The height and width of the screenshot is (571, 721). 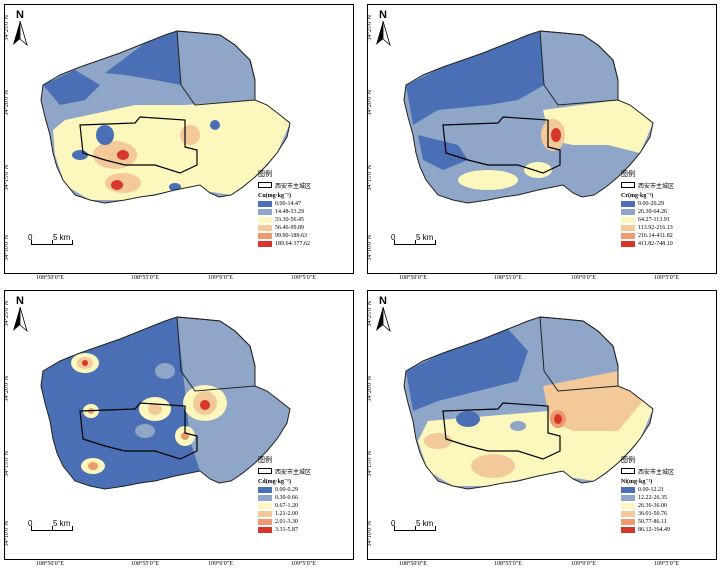 What do you see at coordinates (286, 530) in the screenshot?
I see `legend-class-label: 3.31-5.87` at bounding box center [286, 530].